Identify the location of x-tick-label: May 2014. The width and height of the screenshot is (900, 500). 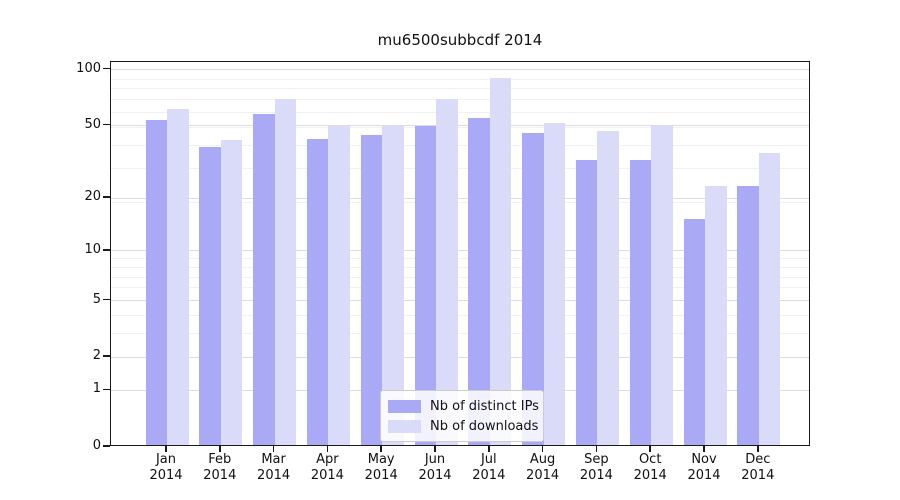
(381, 468).